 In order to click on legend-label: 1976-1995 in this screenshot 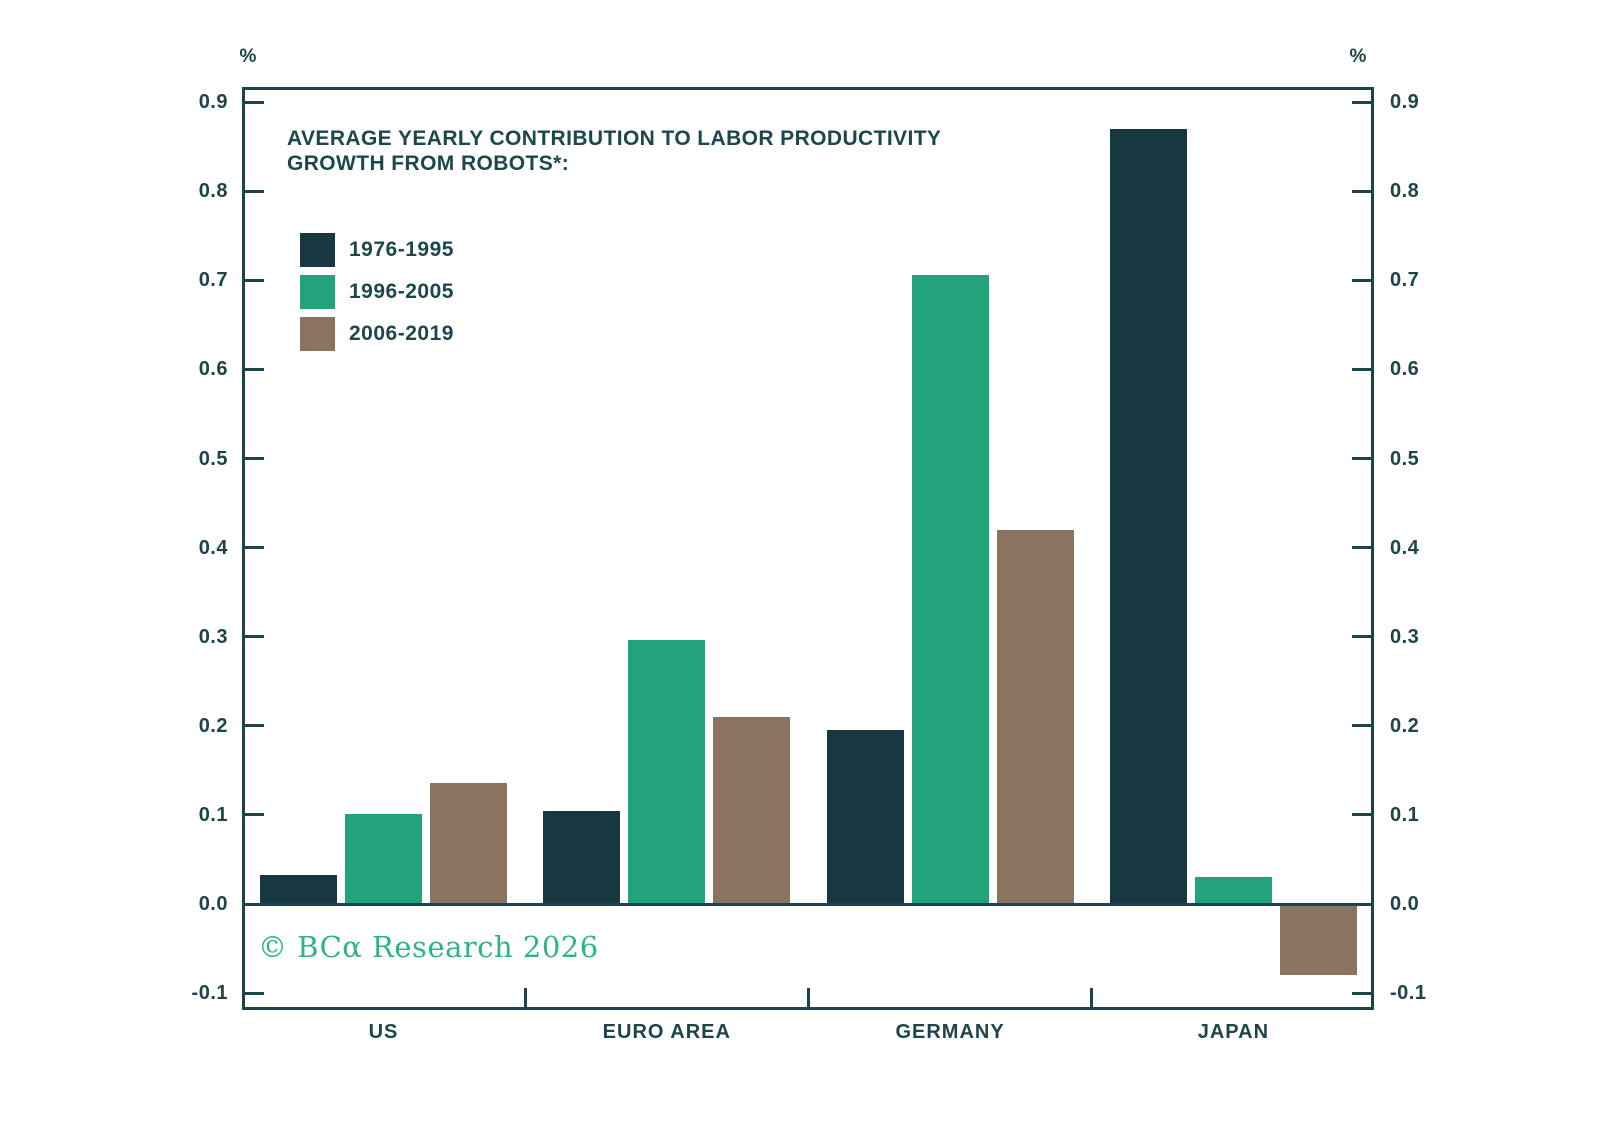, I will do `click(401, 249)`.